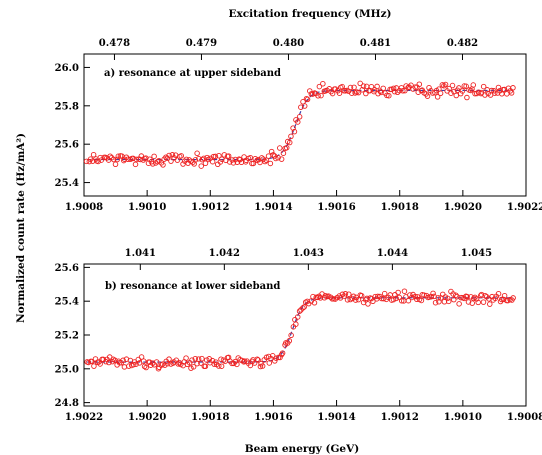 Image resolution: width=542 pixels, height=455 pixels. Describe the element at coordinates (67, 369) in the screenshot. I see `y-tick-label-b: 25.0` at that location.